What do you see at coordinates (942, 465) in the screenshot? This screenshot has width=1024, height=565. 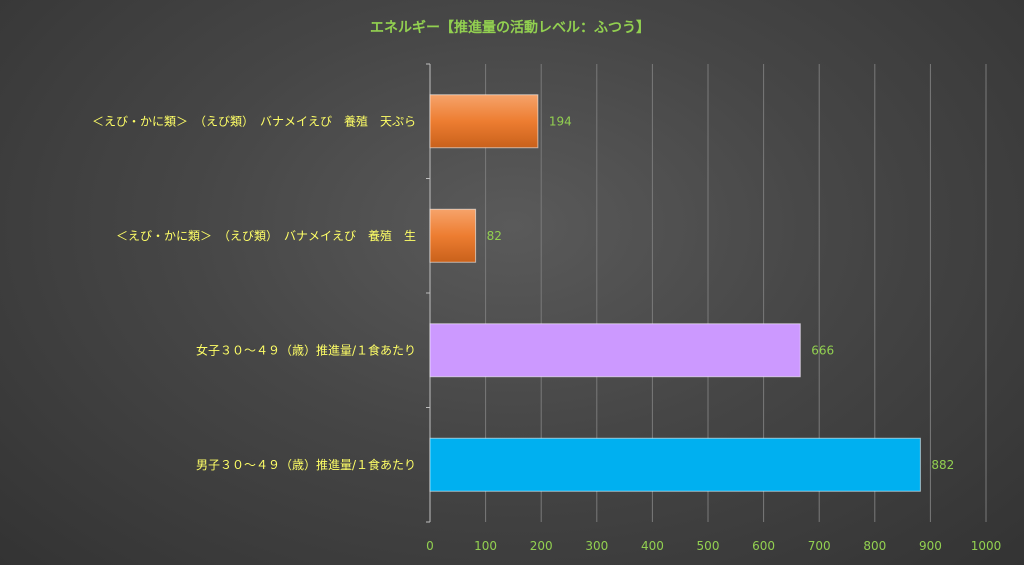 I see `data-label: 882` at bounding box center [942, 465].